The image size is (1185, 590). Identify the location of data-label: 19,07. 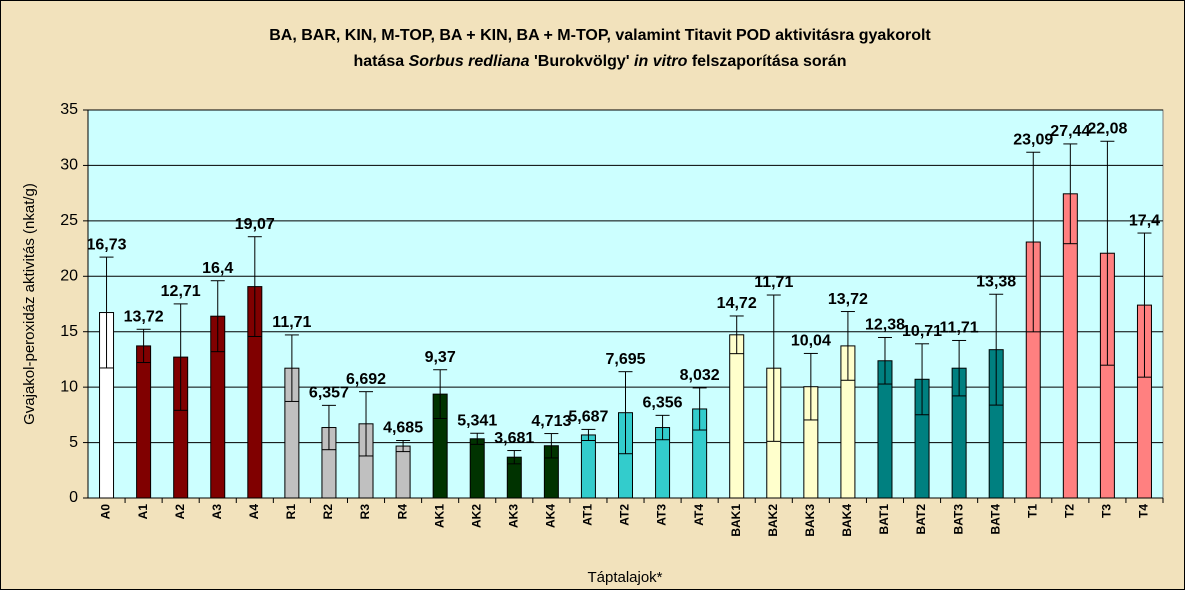
(255, 224).